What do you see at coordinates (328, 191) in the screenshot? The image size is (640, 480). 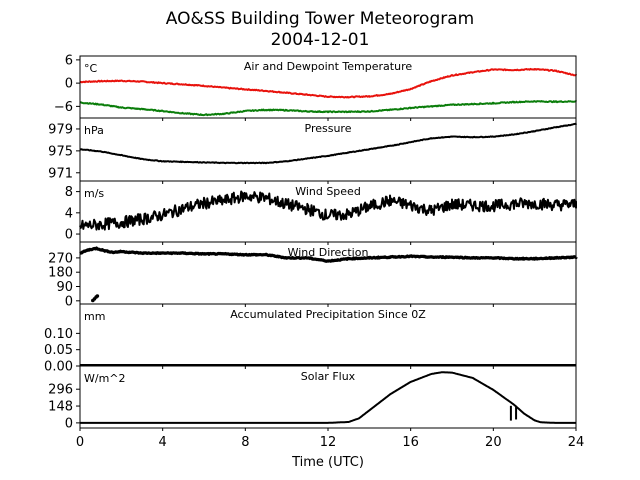 I see `panel-title-3: Wind Speed` at bounding box center [328, 191].